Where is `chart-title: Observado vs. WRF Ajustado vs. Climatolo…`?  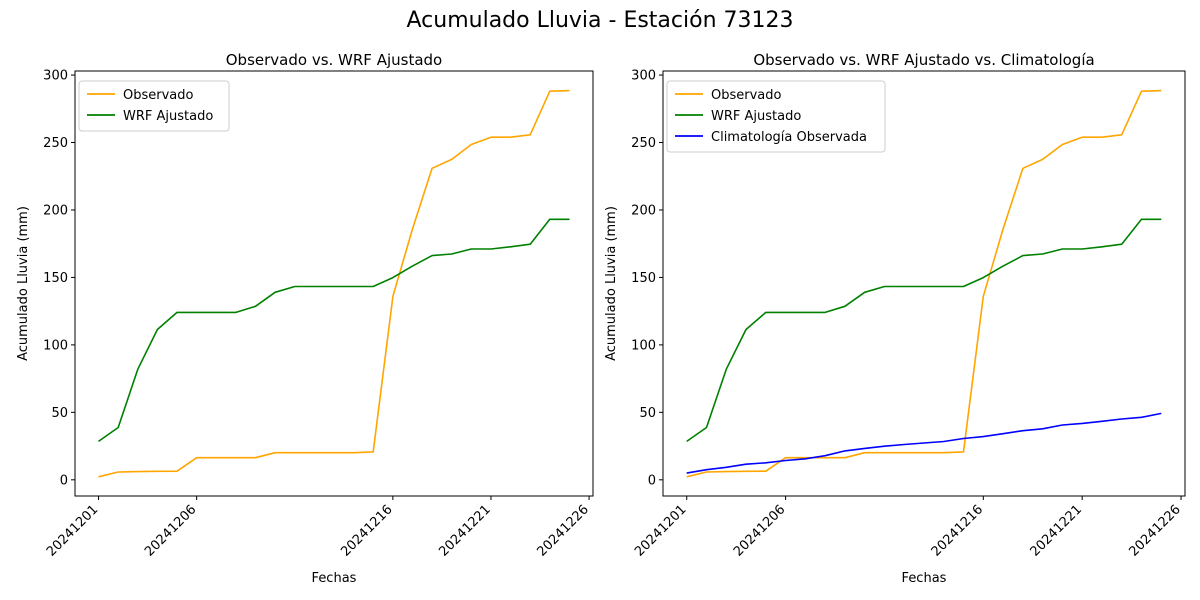
chart-title: Observado vs. WRF Ajustado vs. Climatolo… is located at coordinates (923, 60).